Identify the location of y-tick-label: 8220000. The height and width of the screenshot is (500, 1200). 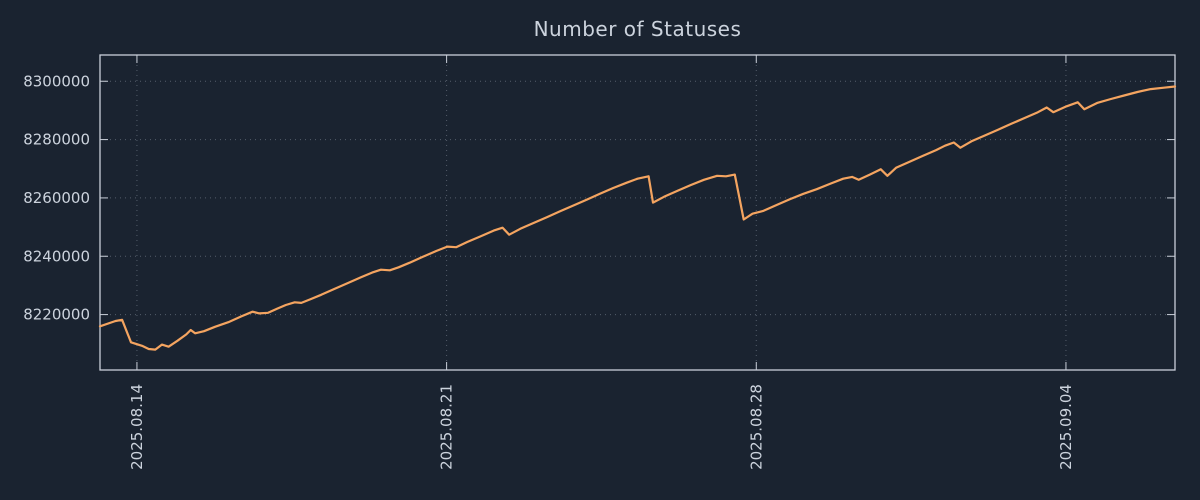
(56, 315).